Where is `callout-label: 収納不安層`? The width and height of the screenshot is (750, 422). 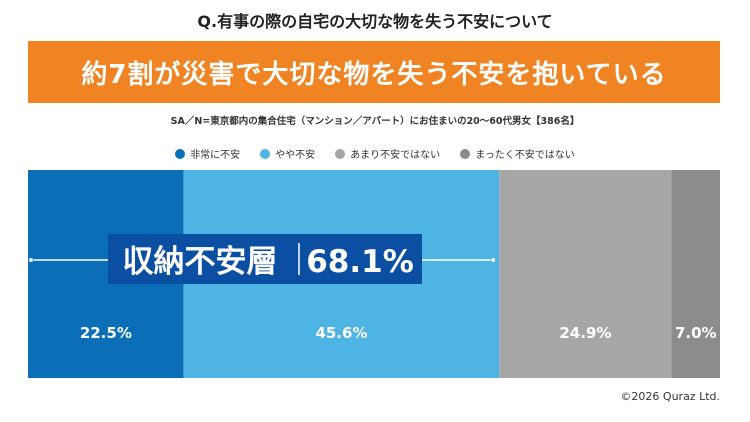 callout-label: 収納不安層 is located at coordinates (200, 262).